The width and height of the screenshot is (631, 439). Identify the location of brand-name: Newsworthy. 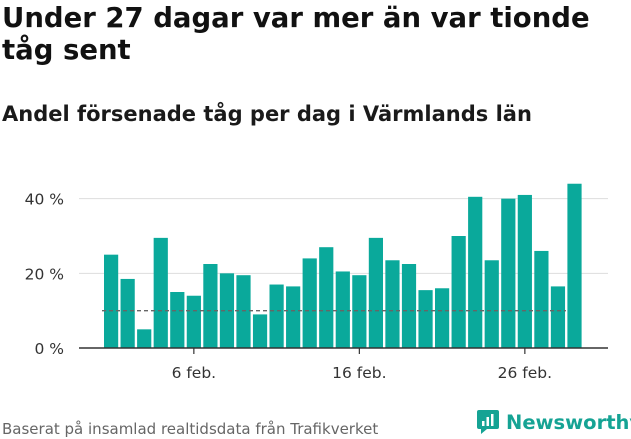
(568, 422).